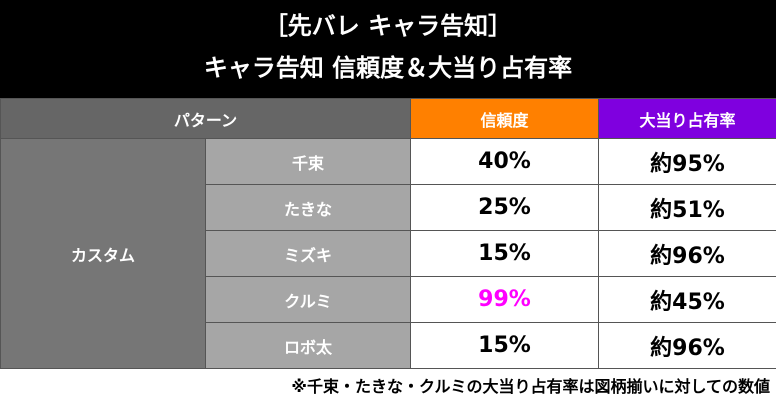 This screenshot has width=776, height=407. I want to click on pattern-name: 千束, so click(308, 161).